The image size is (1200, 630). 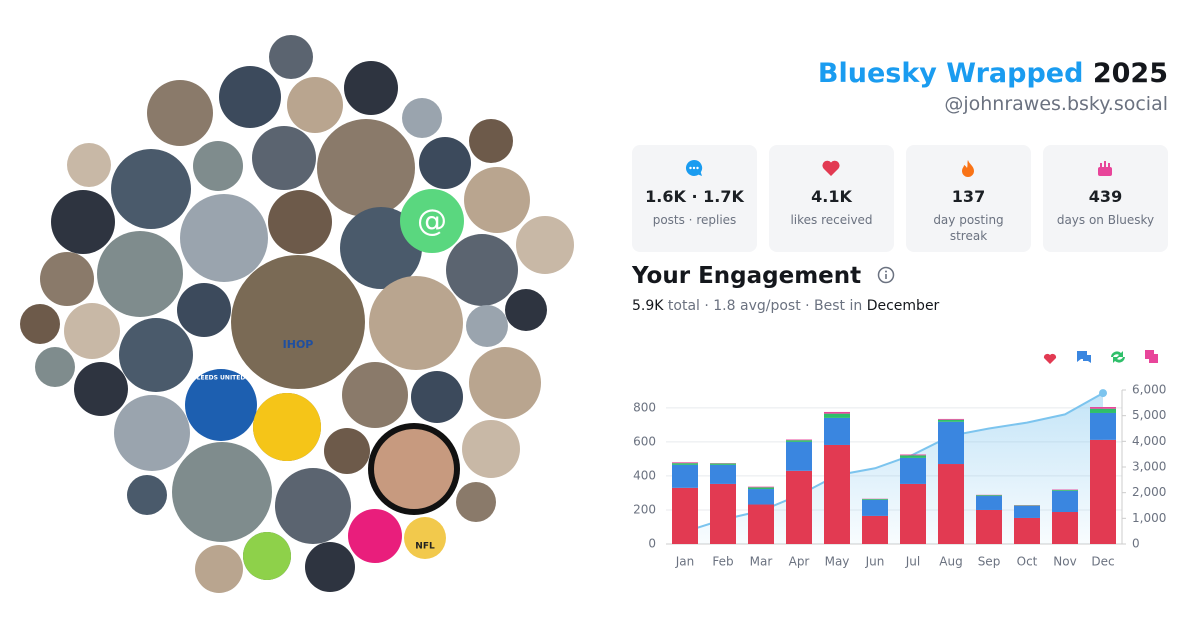 I want to click on x-tick-label: Dec, so click(x=1102, y=562).